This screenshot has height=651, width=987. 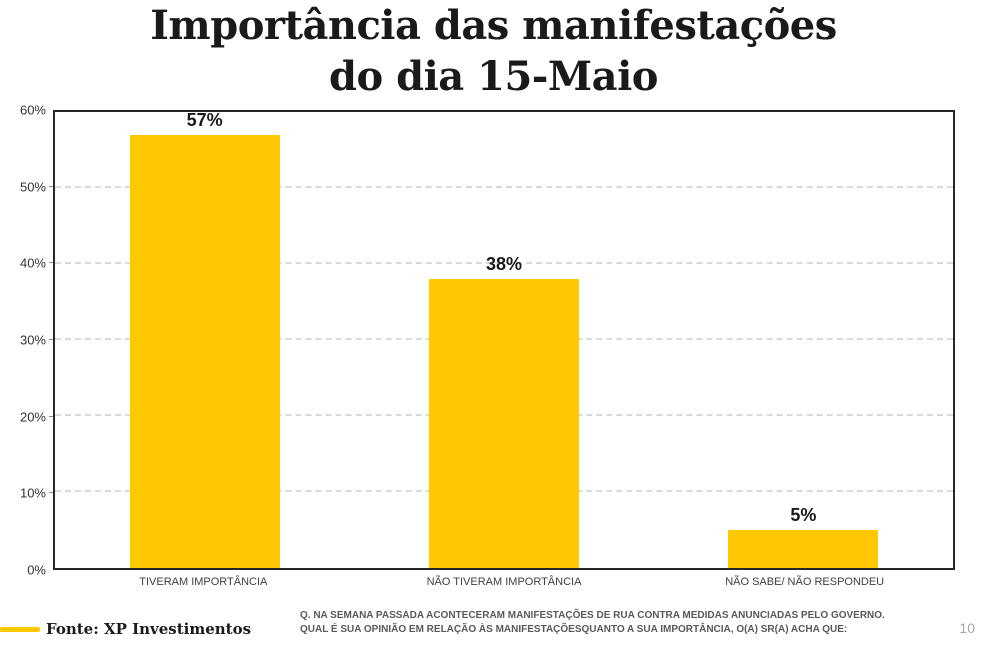 What do you see at coordinates (20, 629) in the screenshot?
I see `accent-line` at bounding box center [20, 629].